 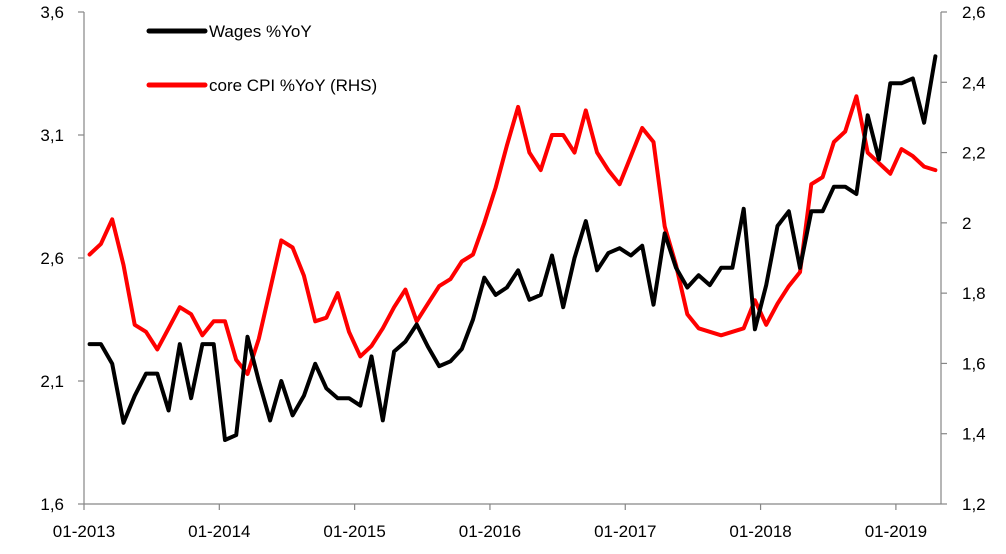 What do you see at coordinates (52, 258) in the screenshot?
I see `left-tick-label: 2,6` at bounding box center [52, 258].